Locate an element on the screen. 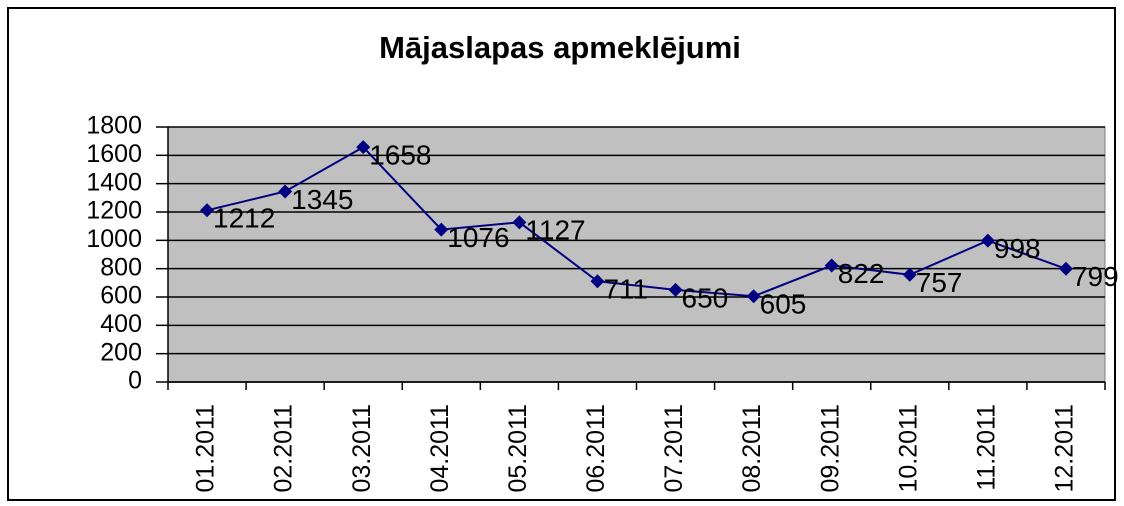 This screenshot has height=506, width=1124. x-tick-label: 09.2011 is located at coordinates (830, 448).